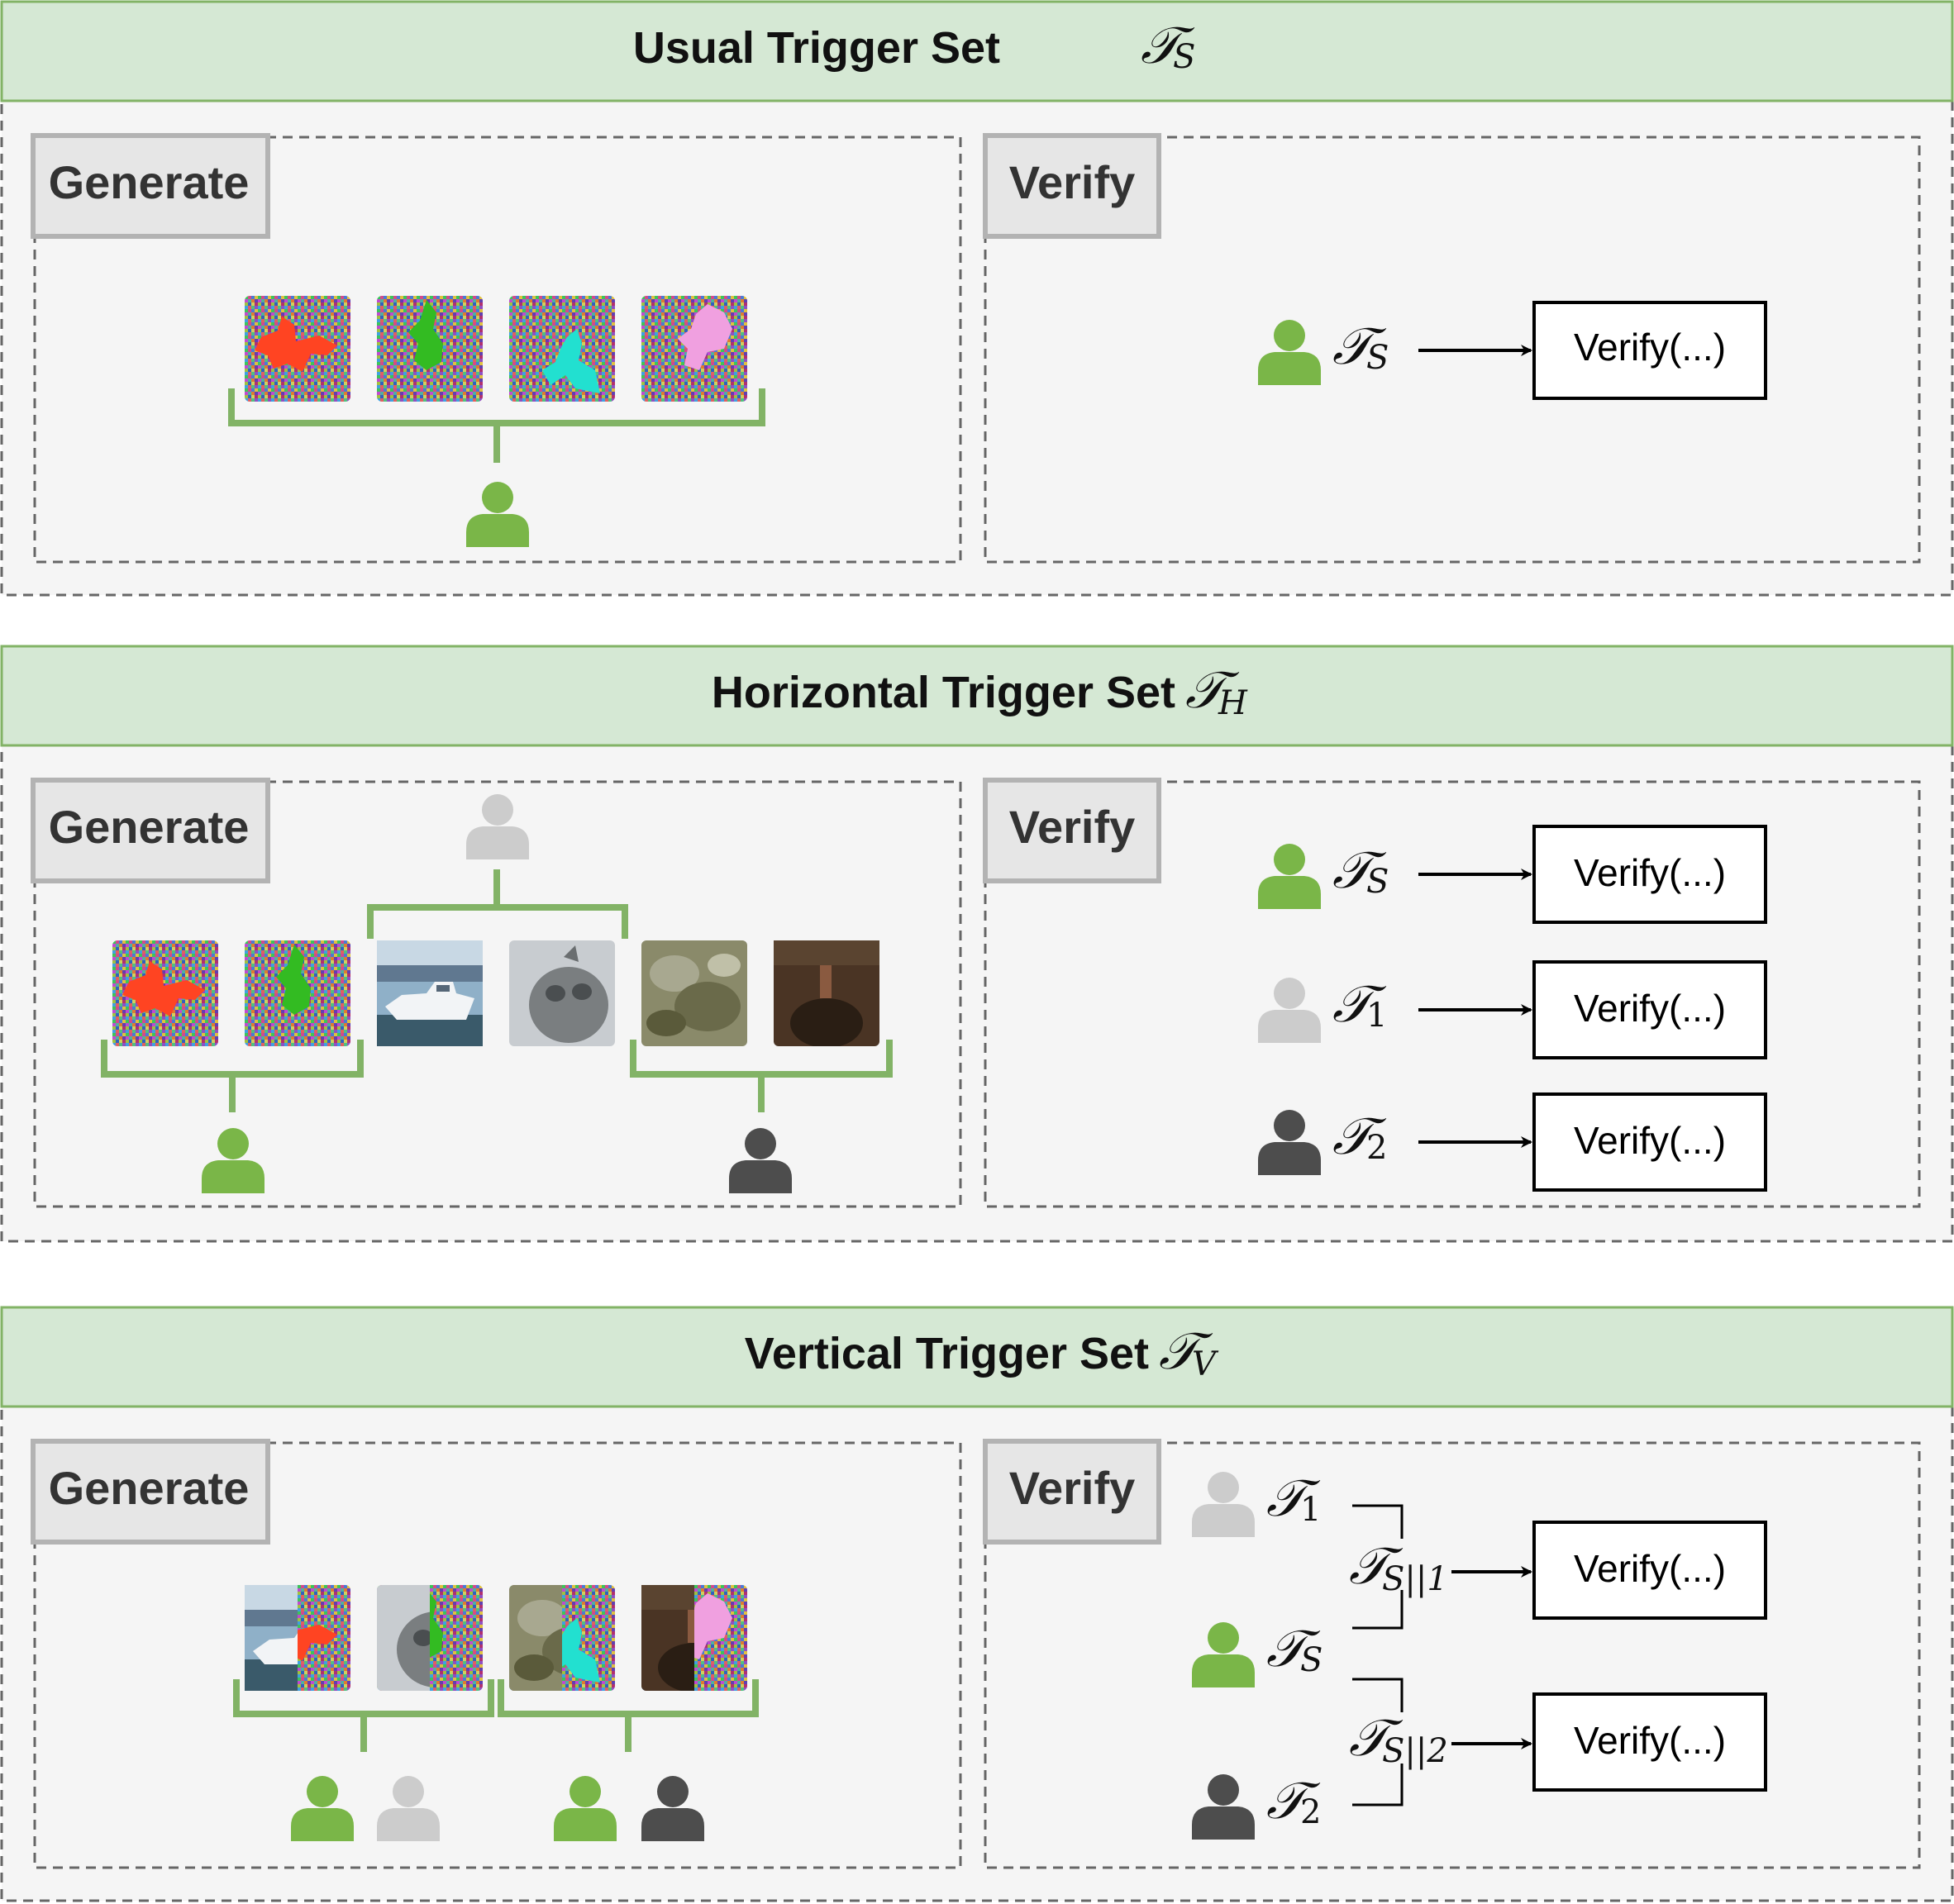 The image size is (1954, 1904). Describe the element at coordinates (1415, 1751) in the screenshot. I see `combined-symbol-sub: S||2` at that location.